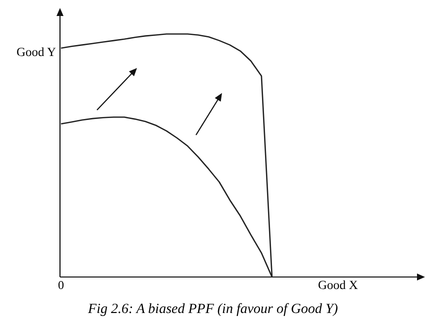  I want to click on x-axis-title: Good X, so click(338, 285).